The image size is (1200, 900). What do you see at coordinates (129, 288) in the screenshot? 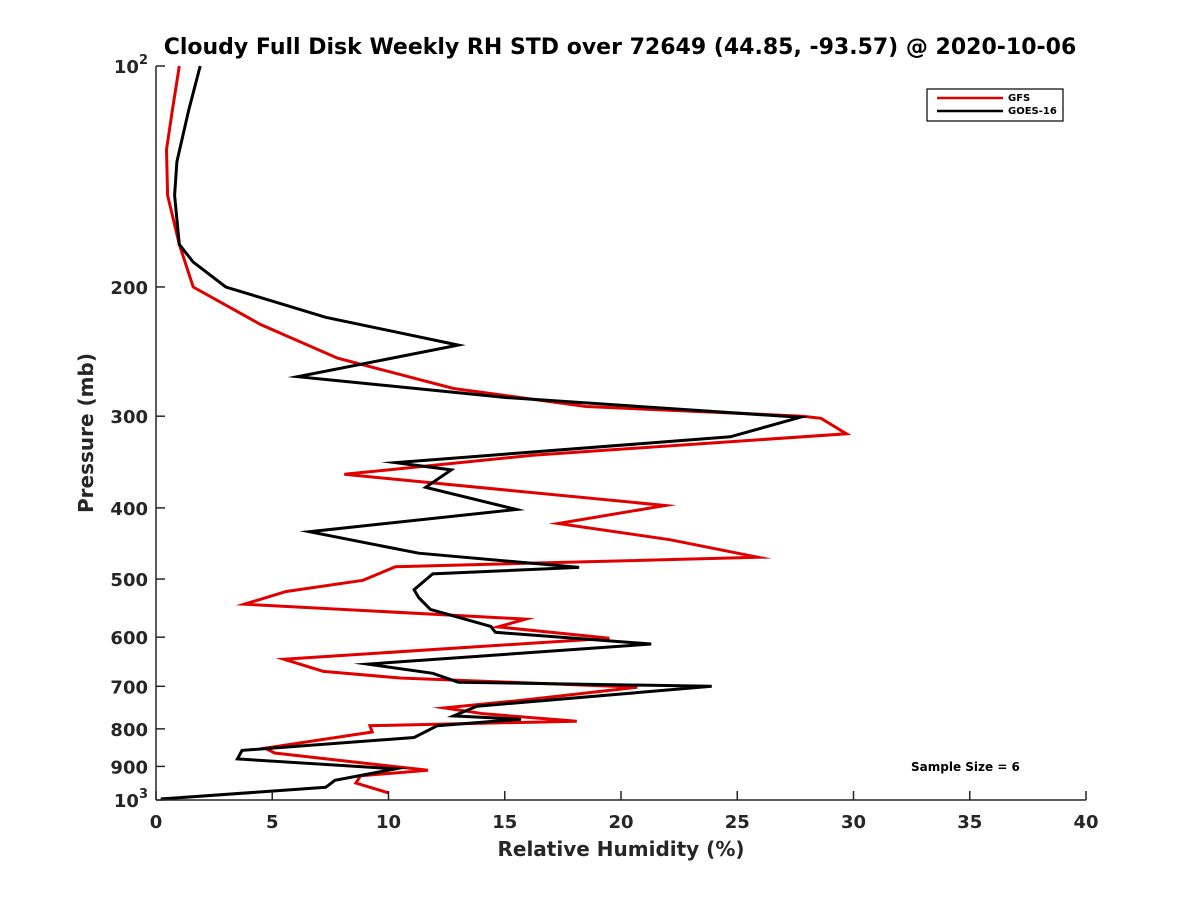
I see `y-tick-label: 200` at bounding box center [129, 288].